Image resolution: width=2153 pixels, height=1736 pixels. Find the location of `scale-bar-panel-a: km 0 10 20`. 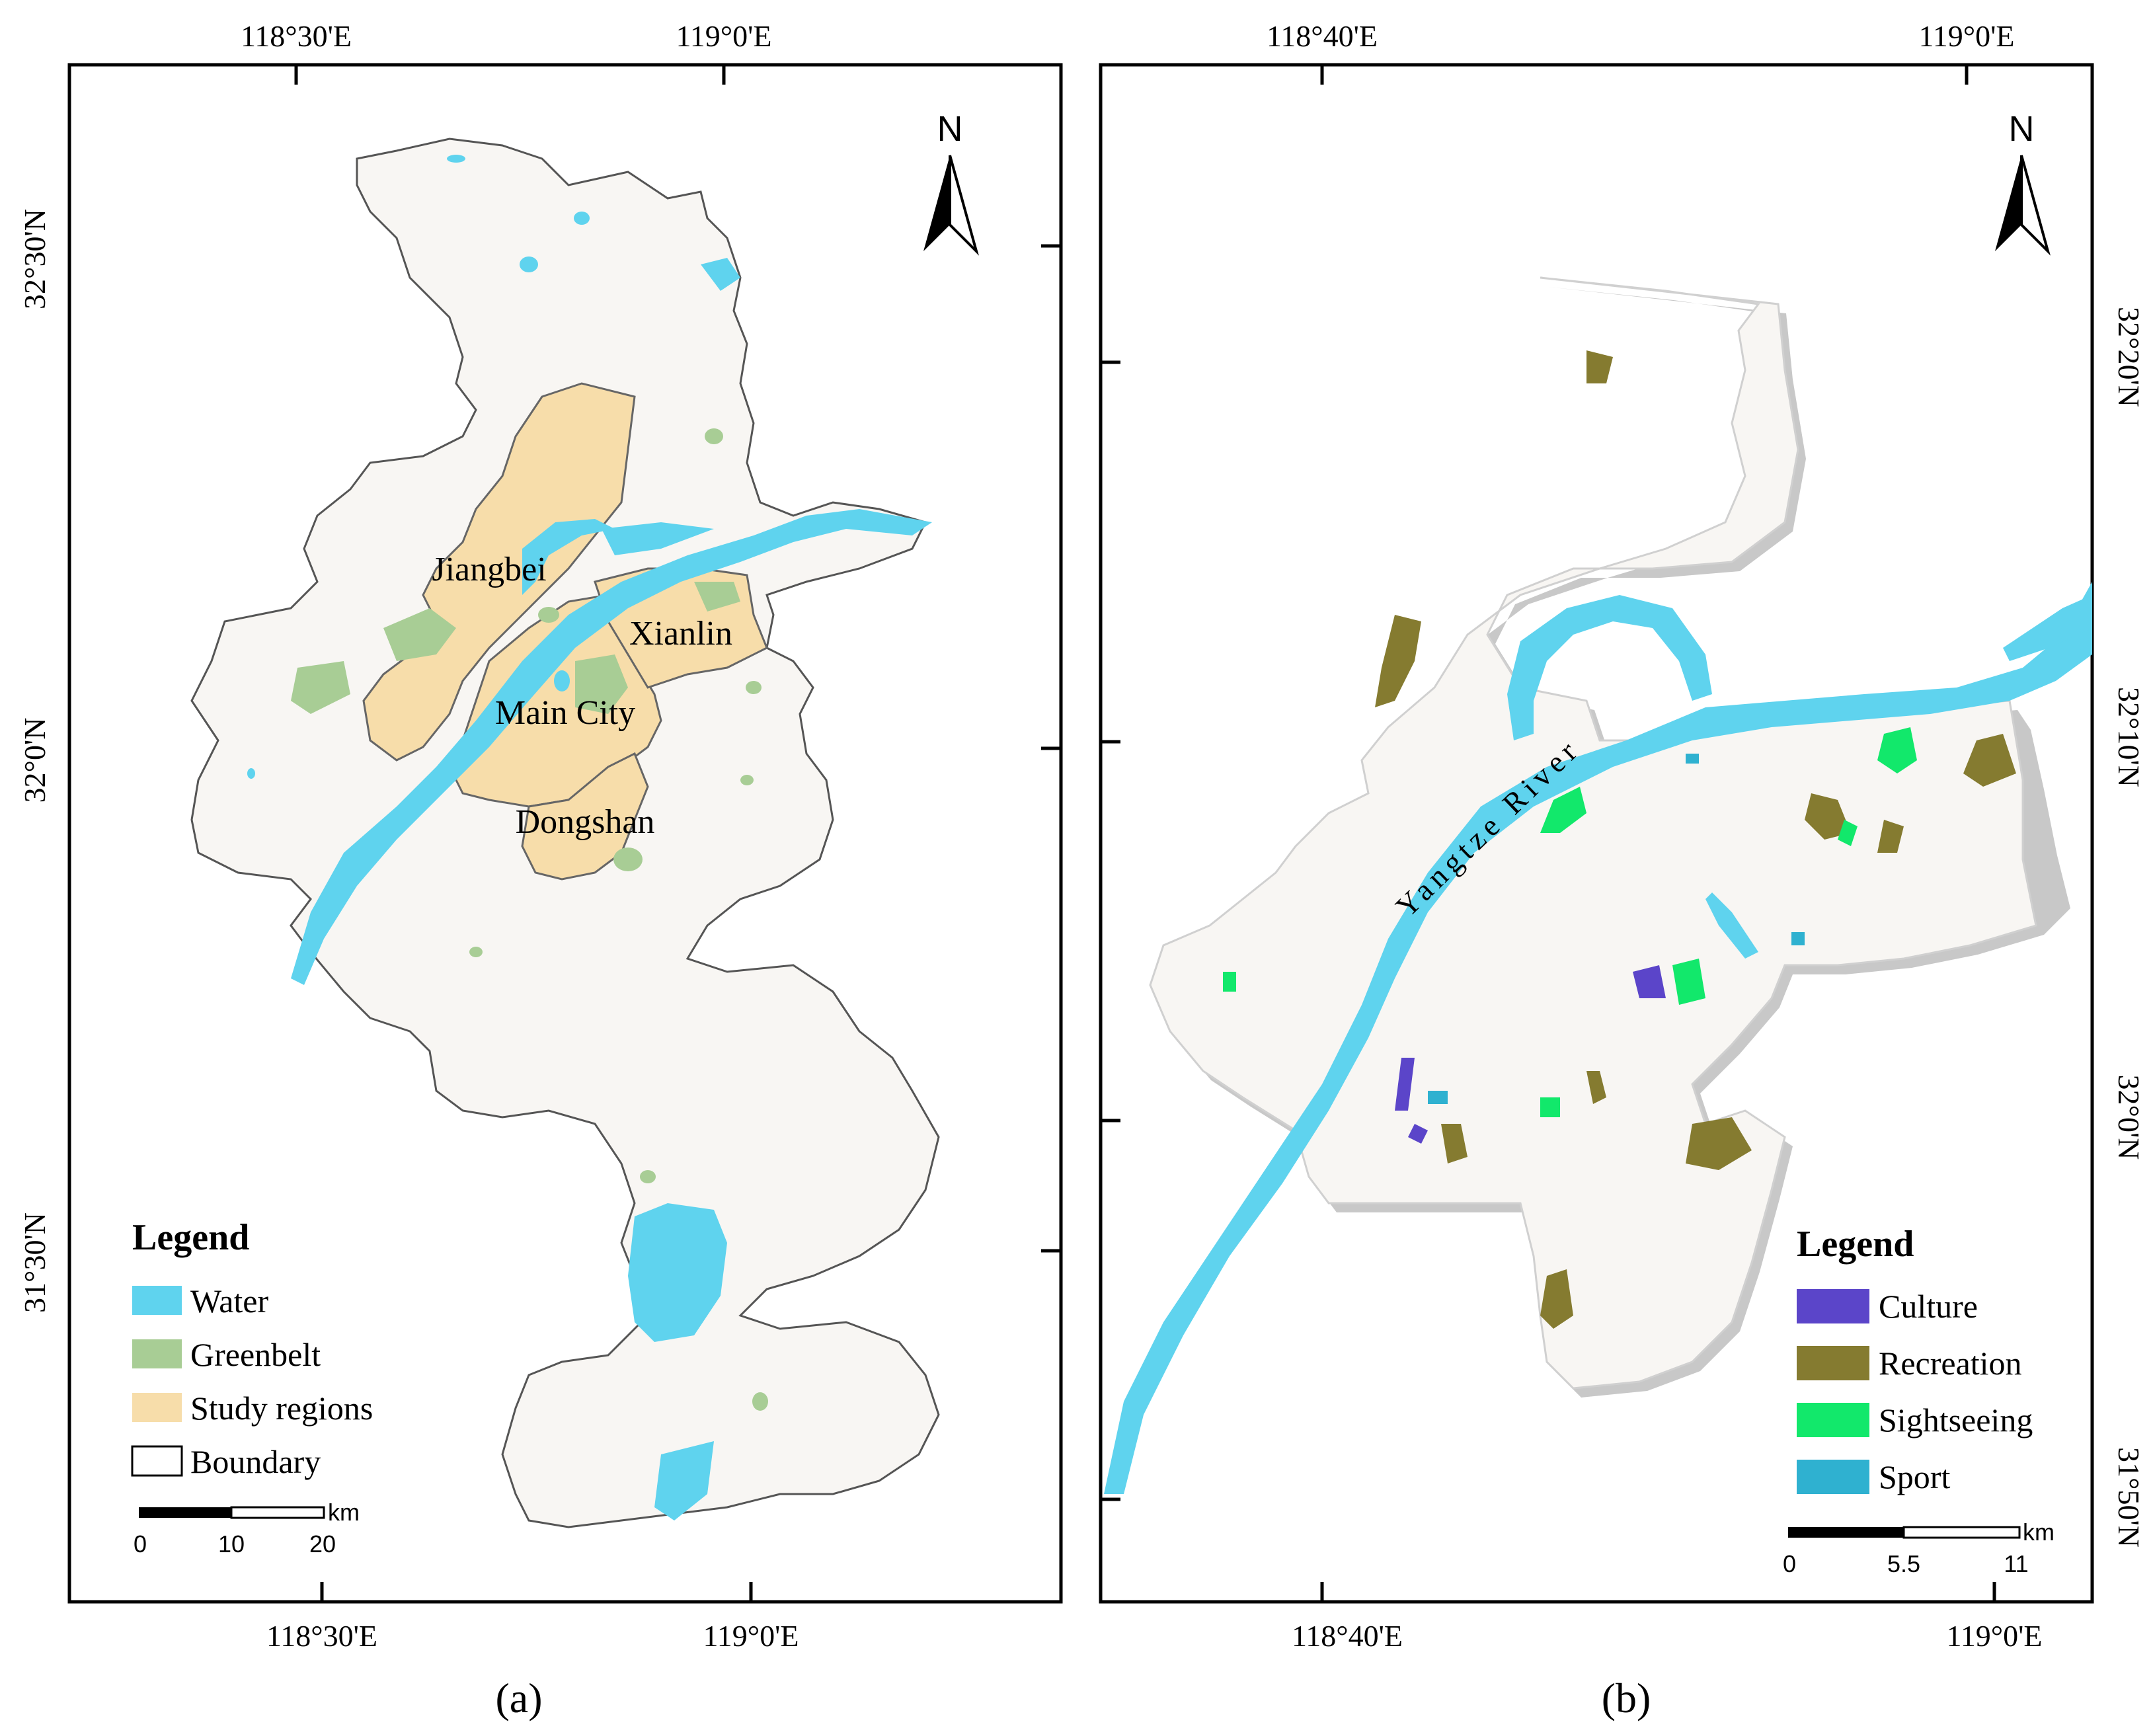

scale-bar-panel-a: km 0 10 20 is located at coordinates (247, 1529).